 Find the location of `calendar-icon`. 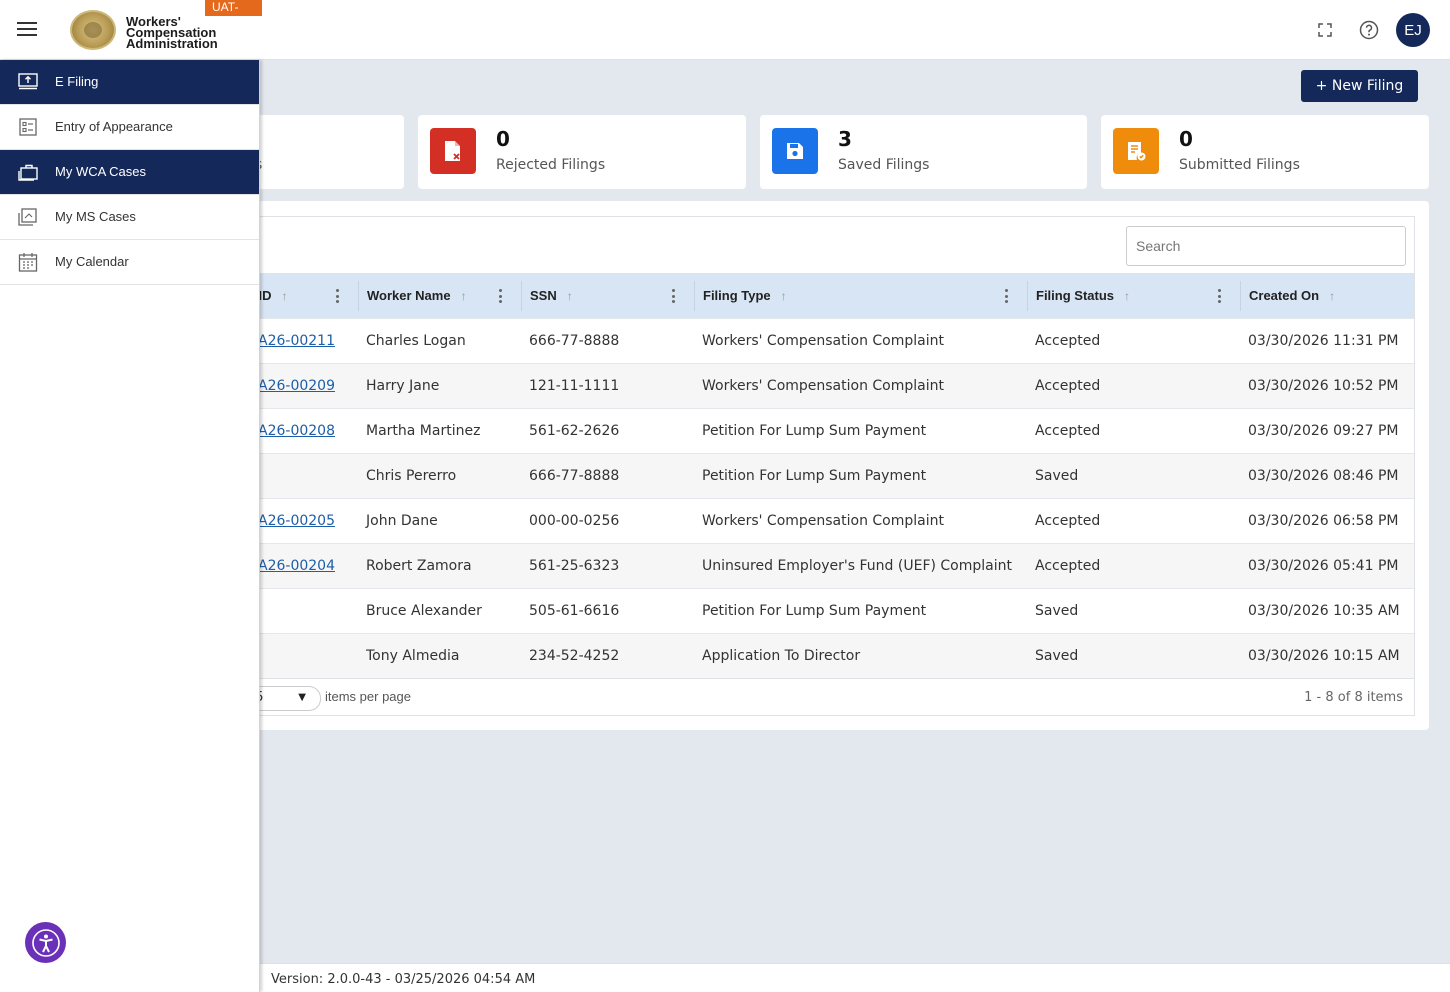

calendar-icon is located at coordinates (28, 262).